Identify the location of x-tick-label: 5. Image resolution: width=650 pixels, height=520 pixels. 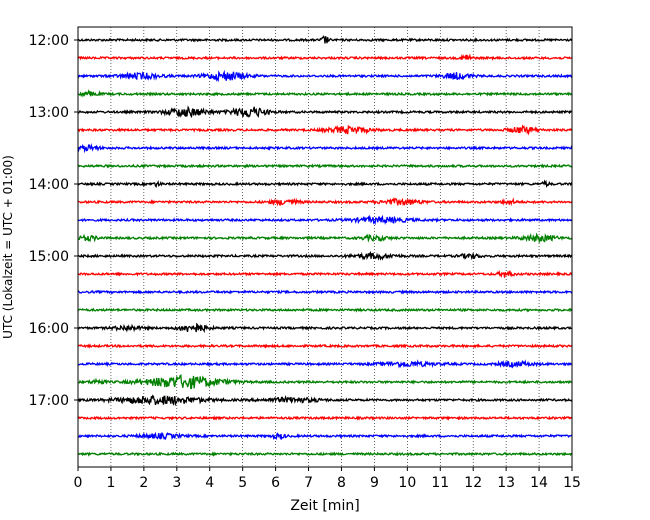
(242, 483).